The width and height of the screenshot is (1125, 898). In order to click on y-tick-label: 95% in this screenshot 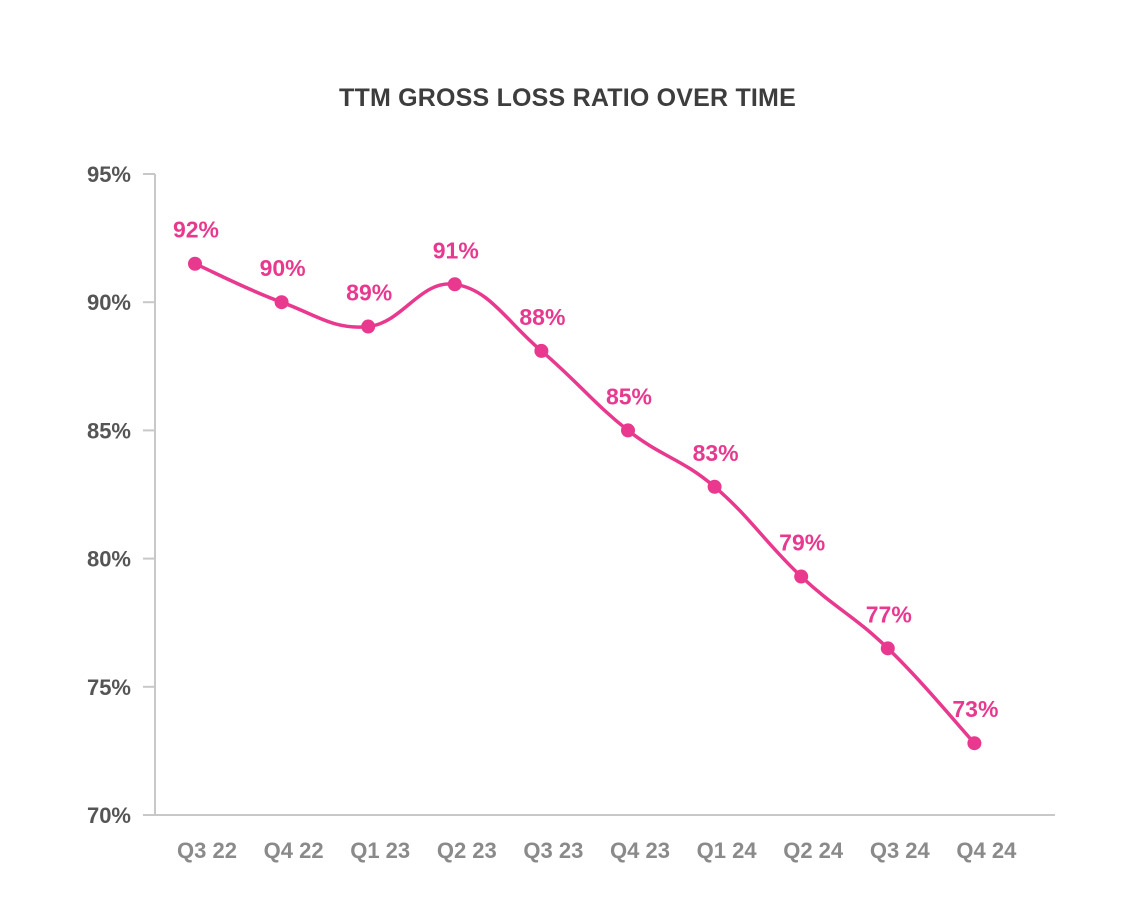, I will do `click(109, 174)`.